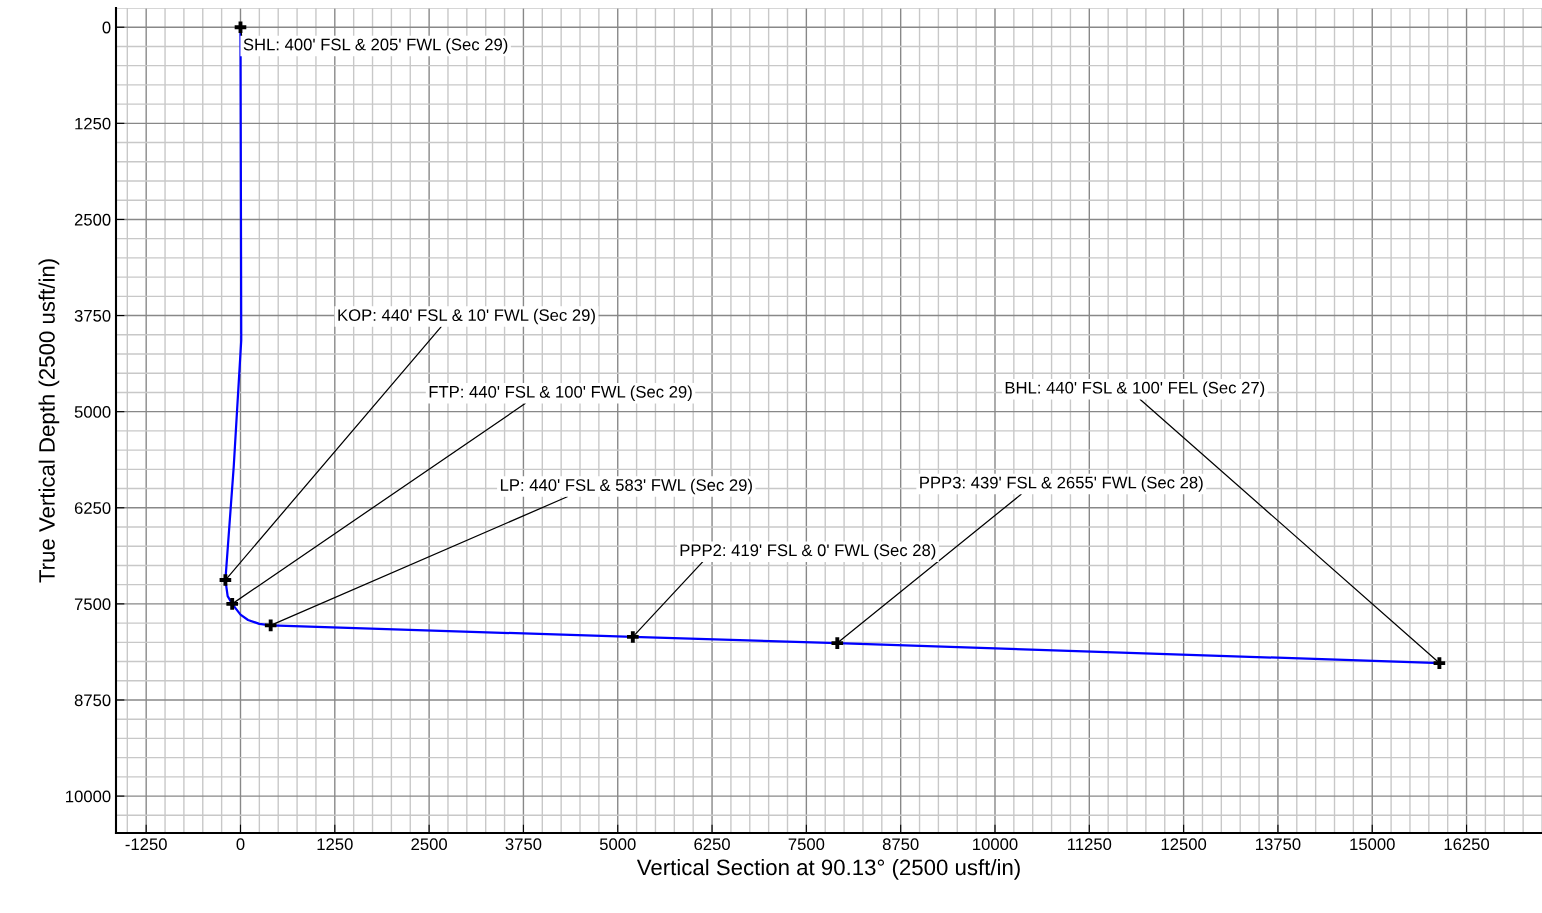 Image resolution: width=1542 pixels, height=913 pixels. Describe the element at coordinates (92, 315) in the screenshot. I see `y-tick-label: 3750` at that location.